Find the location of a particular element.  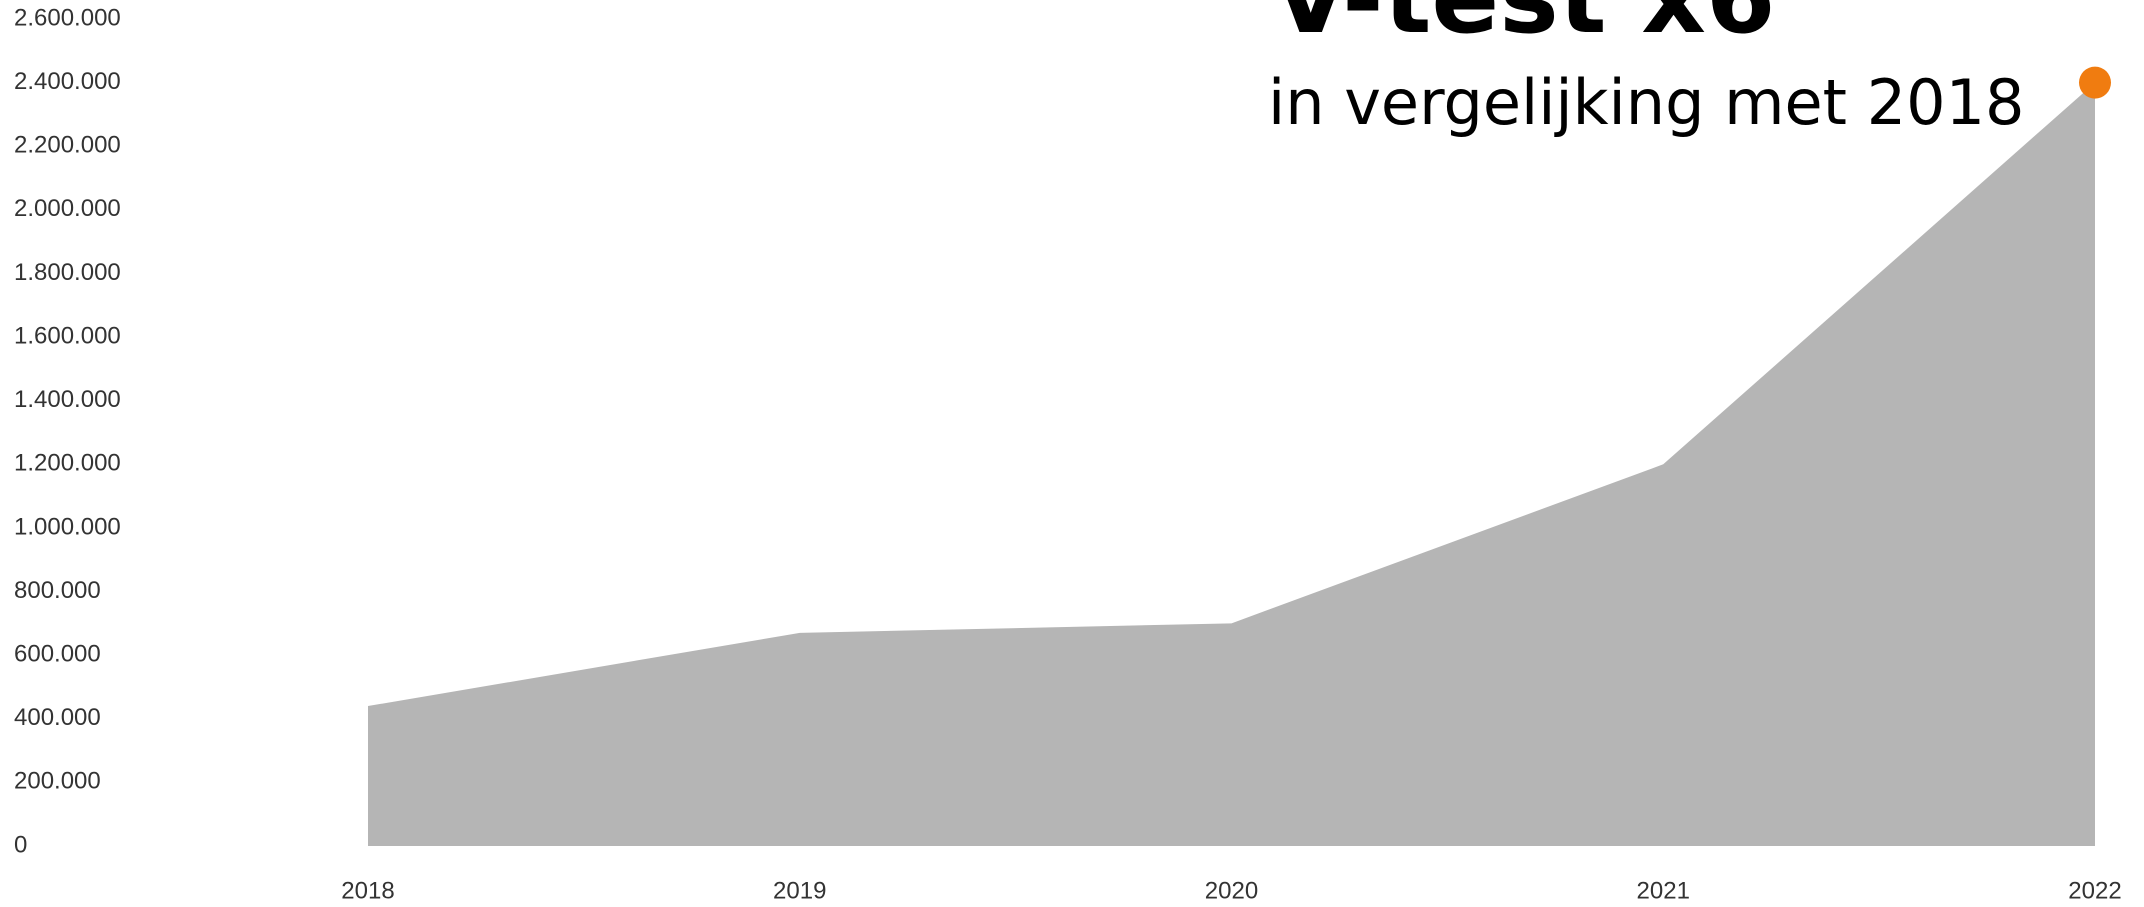

highlight-dot is located at coordinates (2095, 82).